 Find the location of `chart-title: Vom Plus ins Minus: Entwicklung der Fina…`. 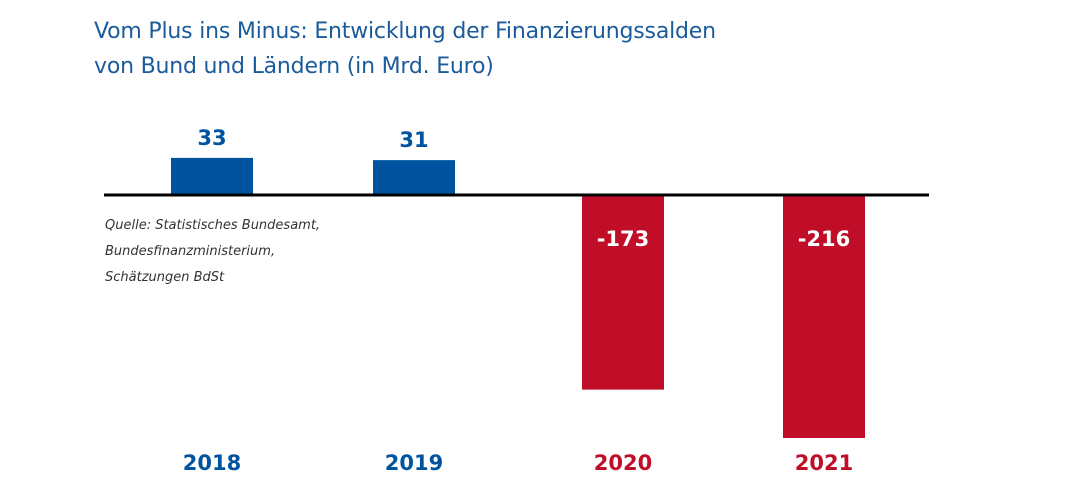

chart-title: Vom Plus ins Minus: Entwicklung der Fina… is located at coordinates (405, 49).